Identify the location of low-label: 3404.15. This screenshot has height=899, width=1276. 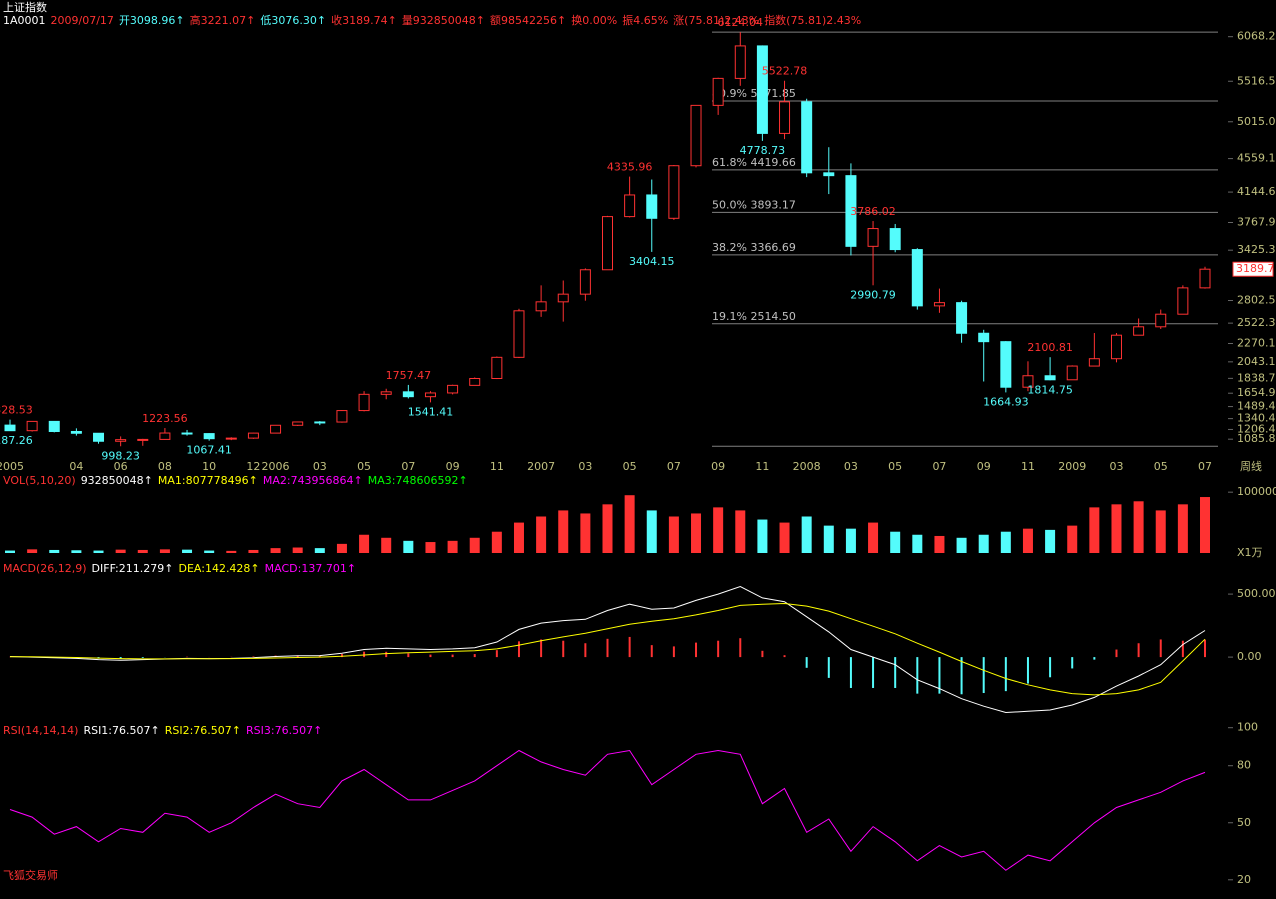
(652, 261).